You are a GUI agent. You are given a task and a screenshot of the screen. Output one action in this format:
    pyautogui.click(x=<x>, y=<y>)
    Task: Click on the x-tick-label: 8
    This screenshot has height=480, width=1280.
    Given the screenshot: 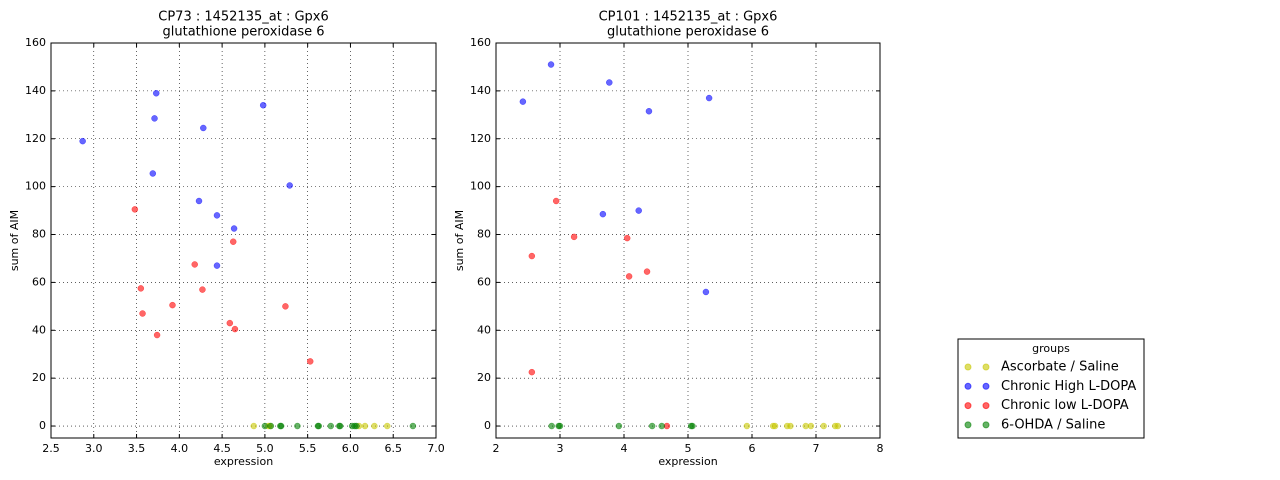 What is the action you would take?
    pyautogui.click(x=880, y=448)
    